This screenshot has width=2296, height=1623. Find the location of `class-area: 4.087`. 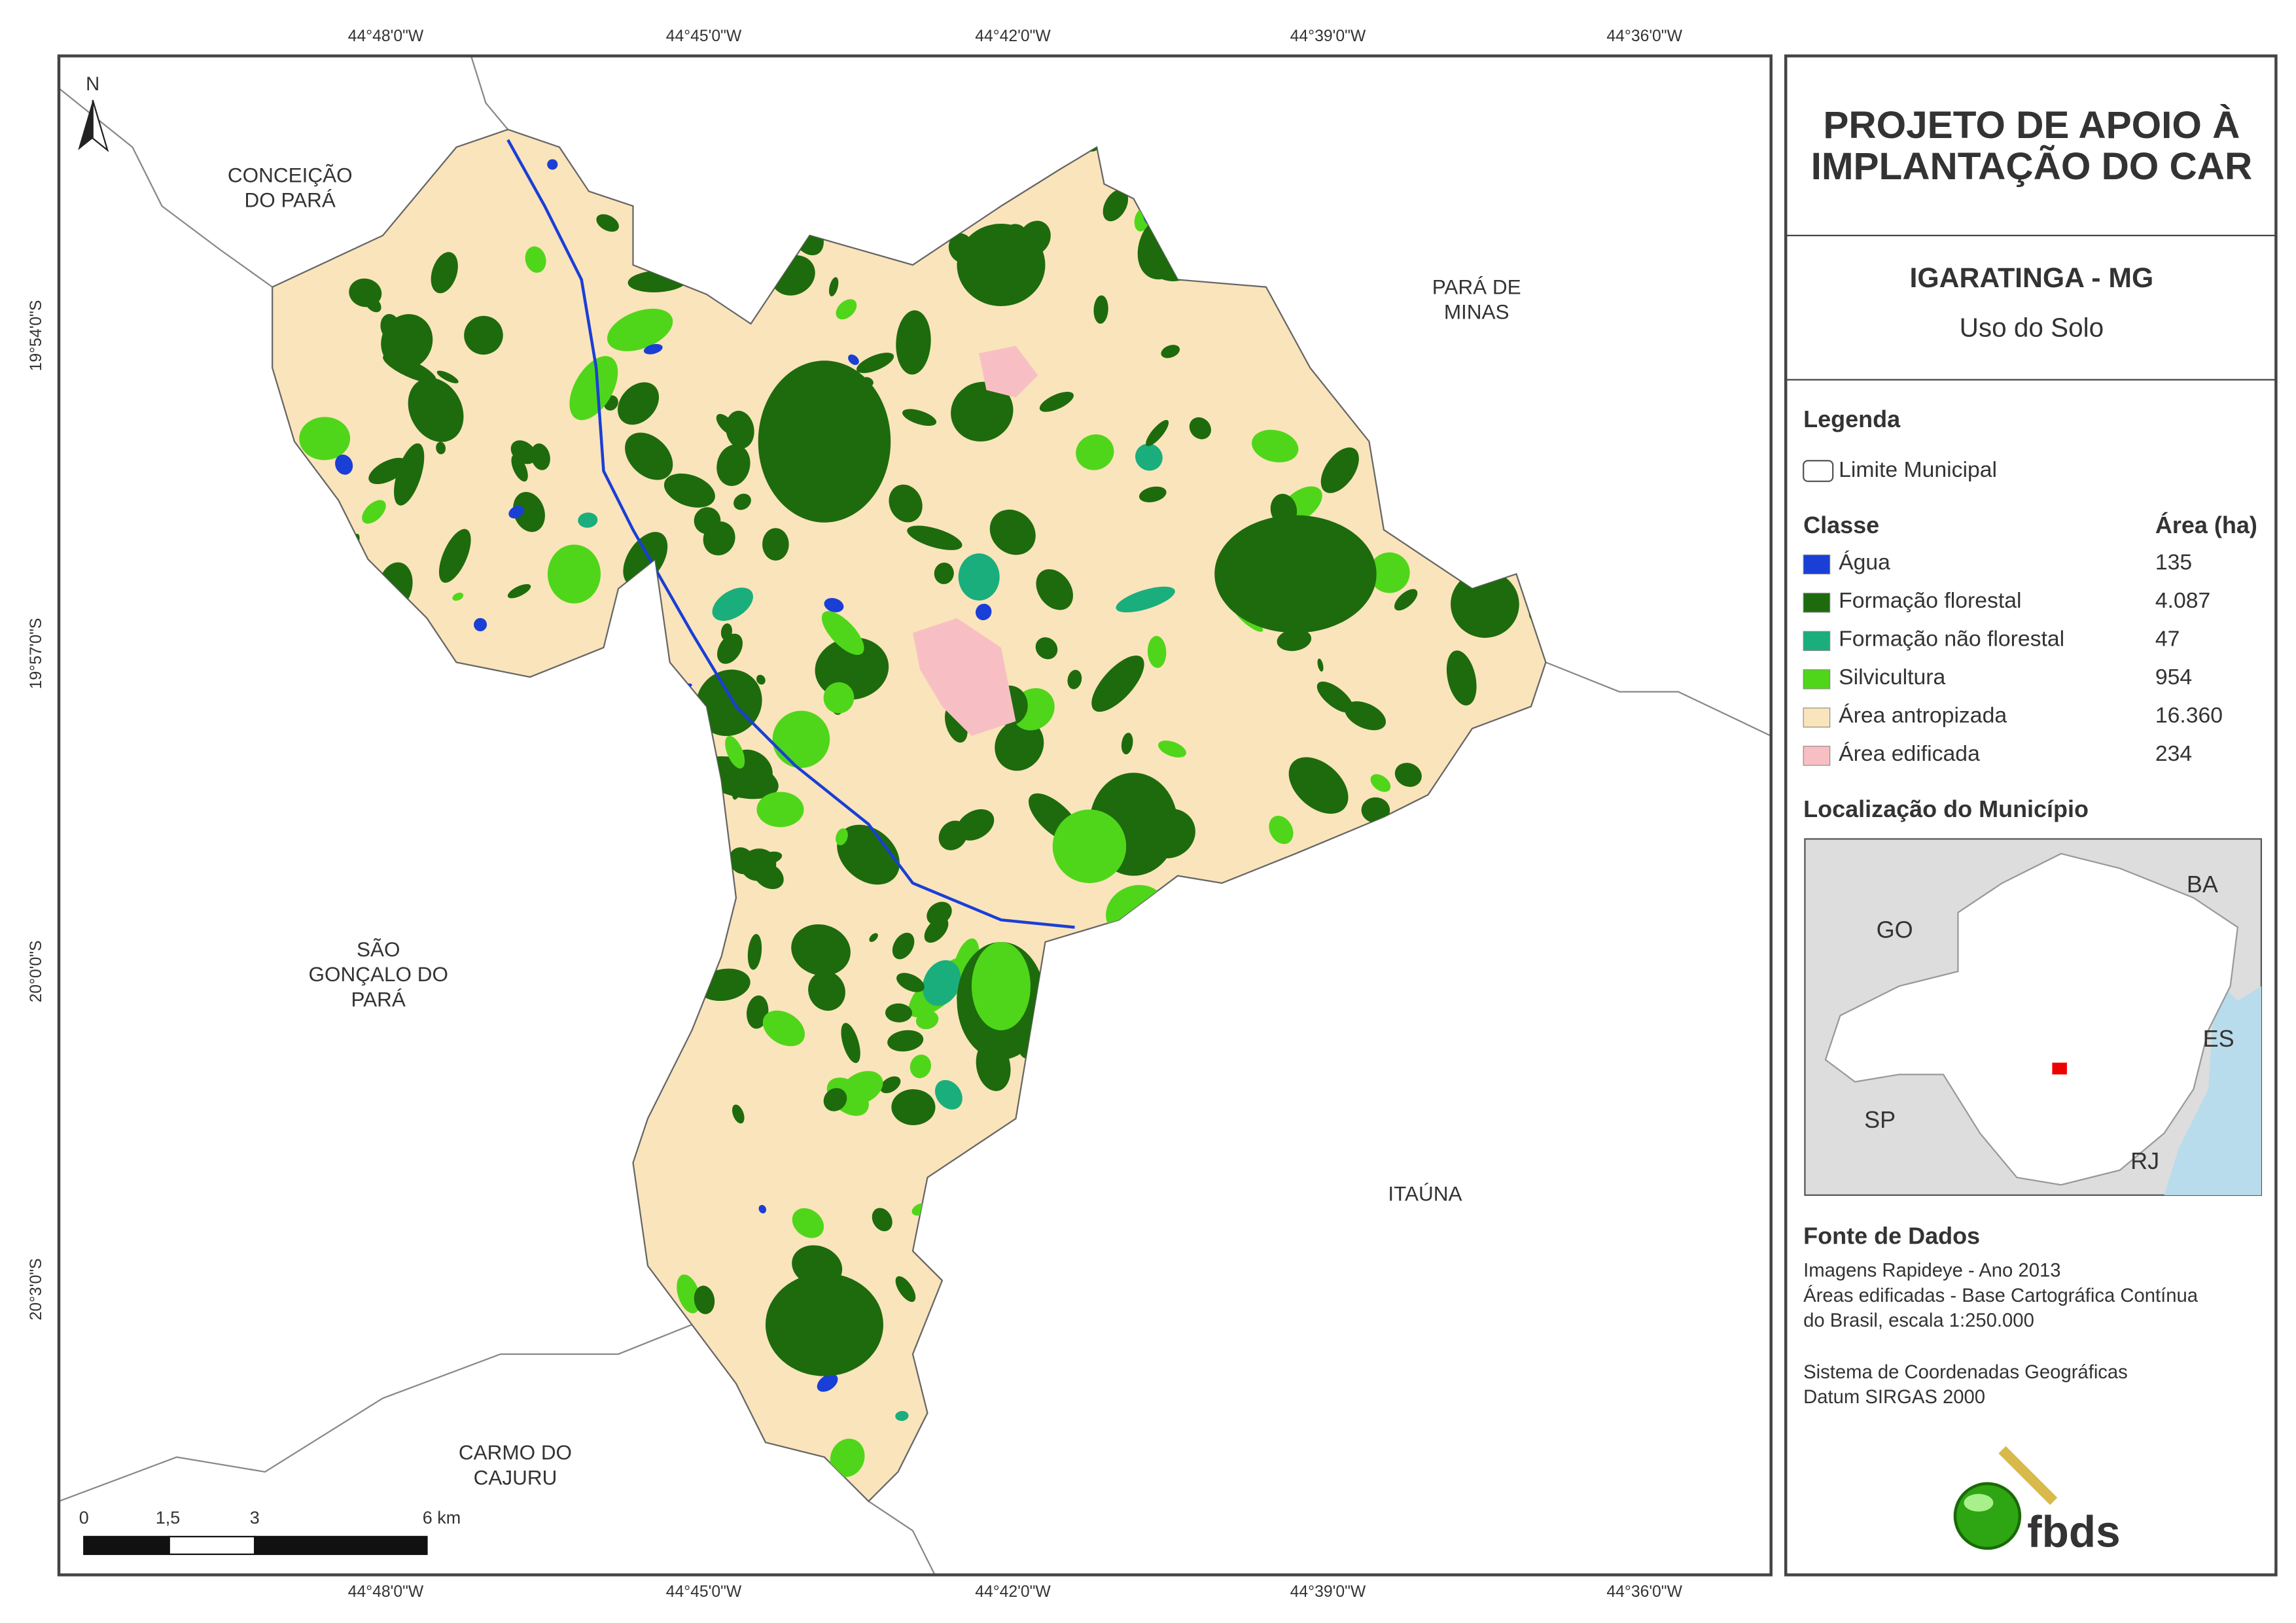

class-area: 4.087 is located at coordinates (2182, 601).